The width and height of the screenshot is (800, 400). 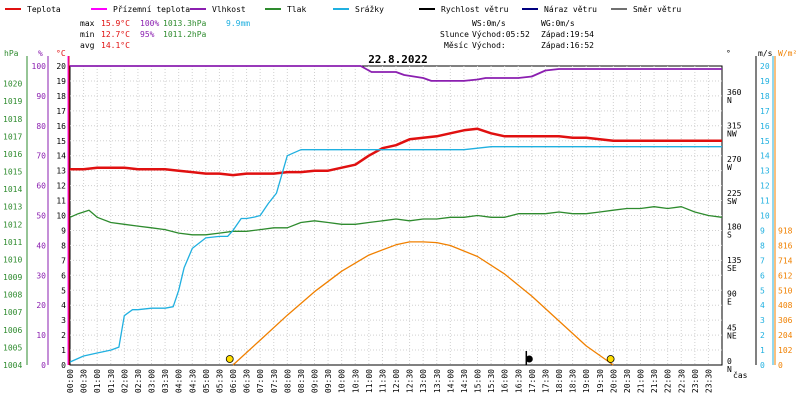 What do you see at coordinates (420, 358) in the screenshot?
I see `markers-layer` at bounding box center [420, 358].